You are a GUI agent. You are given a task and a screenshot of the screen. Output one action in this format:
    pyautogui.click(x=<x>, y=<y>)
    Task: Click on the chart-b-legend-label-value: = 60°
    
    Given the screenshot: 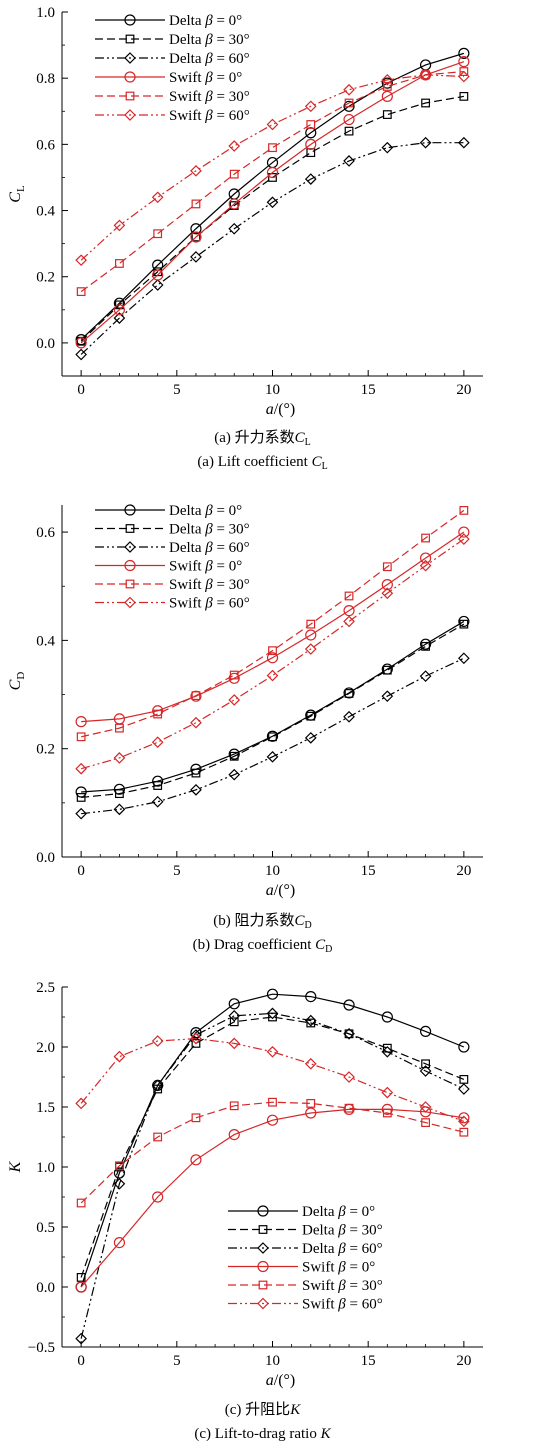 What is the action you would take?
    pyautogui.click(x=231, y=548)
    